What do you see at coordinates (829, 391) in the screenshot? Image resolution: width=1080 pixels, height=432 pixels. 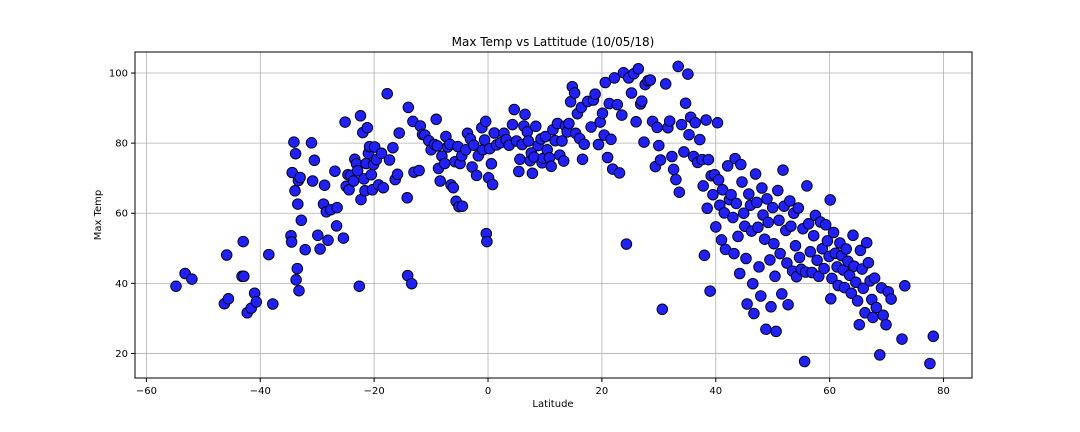 I see `x-tick-label: 60` at bounding box center [829, 391].